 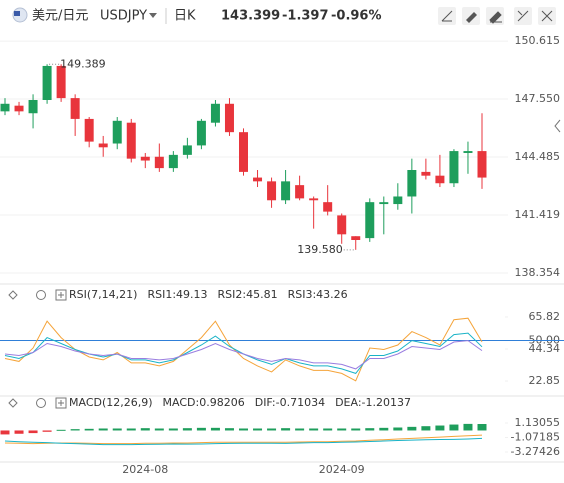 What do you see at coordinates (83, 63) in the screenshot?
I see `high-annotation: 149.389` at bounding box center [83, 63].